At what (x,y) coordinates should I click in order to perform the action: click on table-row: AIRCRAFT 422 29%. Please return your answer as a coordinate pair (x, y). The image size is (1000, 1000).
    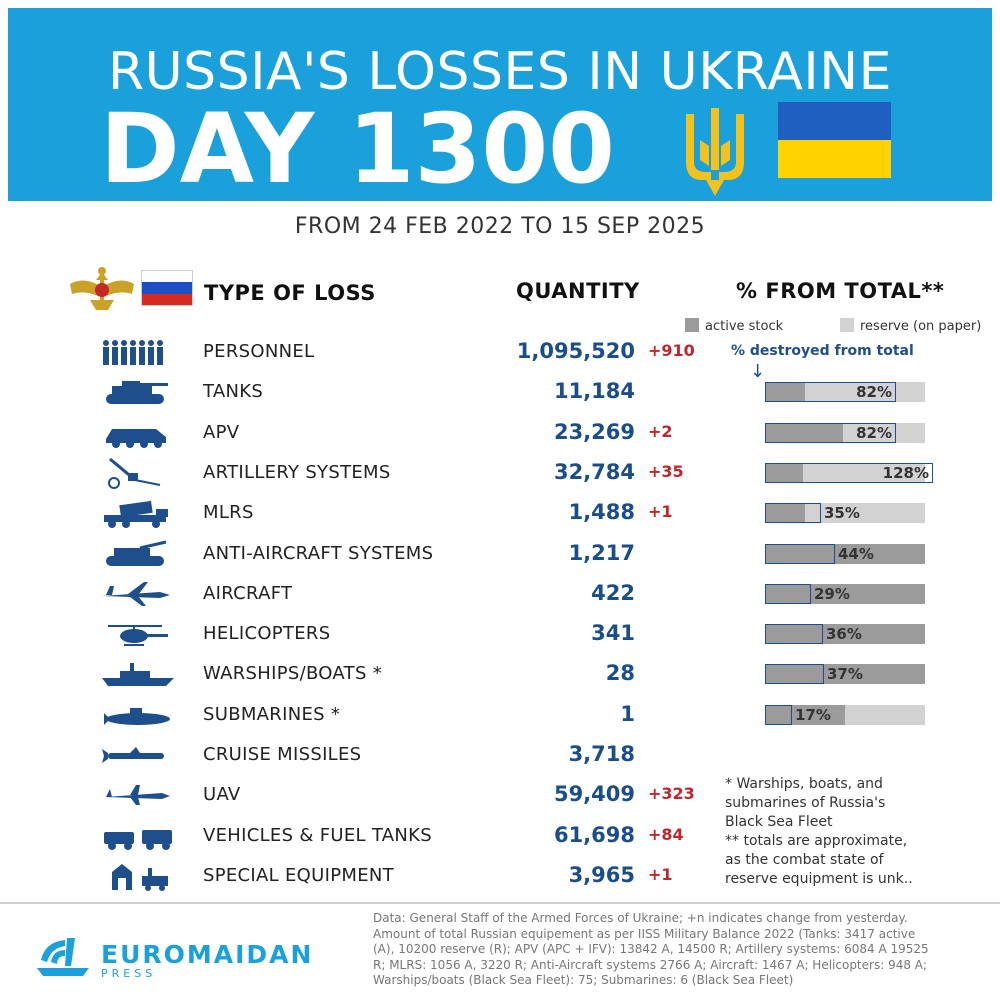
    Looking at the image, I should click on (500, 594).